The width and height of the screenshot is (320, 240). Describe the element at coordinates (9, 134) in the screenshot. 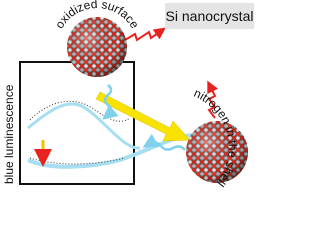

I see `axis-label: blue luminescence` at that location.